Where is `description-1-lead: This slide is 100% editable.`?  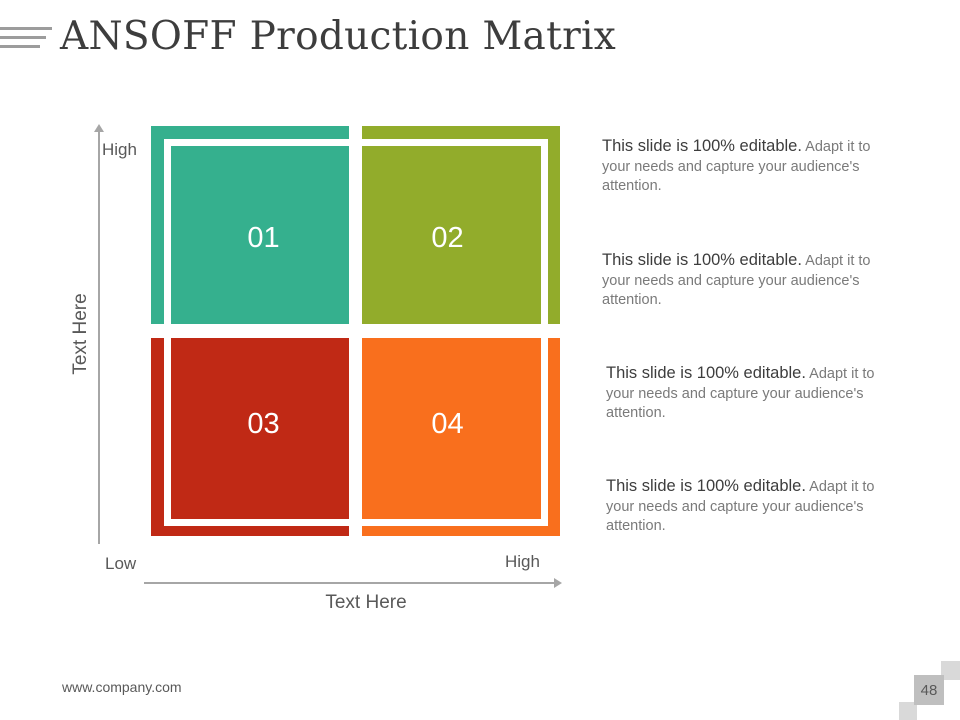 description-1-lead: This slide is 100% editable. is located at coordinates (702, 146).